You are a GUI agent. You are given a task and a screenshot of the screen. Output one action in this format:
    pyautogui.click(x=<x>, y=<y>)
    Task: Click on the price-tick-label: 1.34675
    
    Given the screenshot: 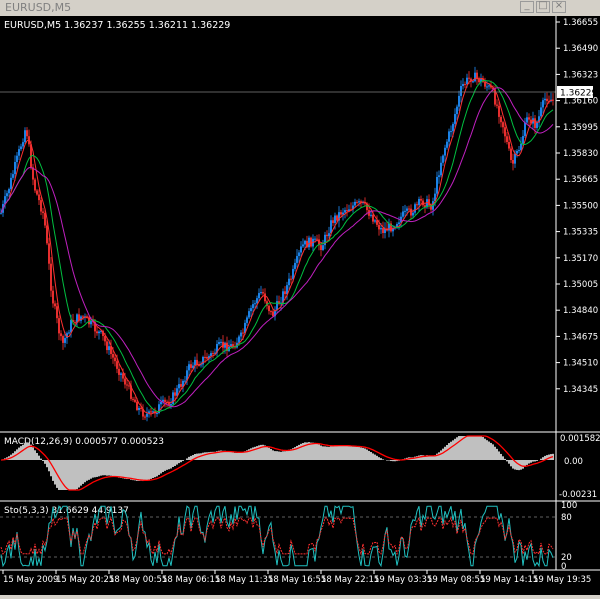 What is the action you would take?
    pyautogui.click(x=580, y=337)
    